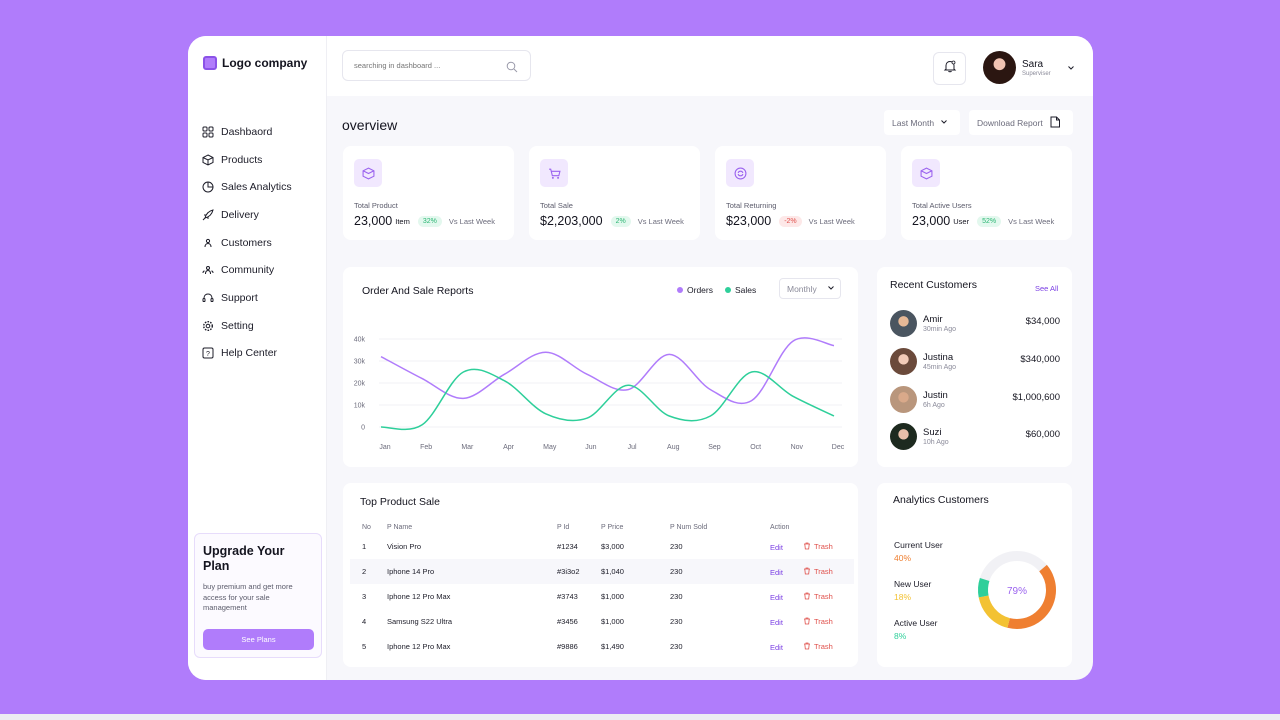 The width and height of the screenshot is (1280, 720). I want to click on period-select: Last Month, so click(922, 122).